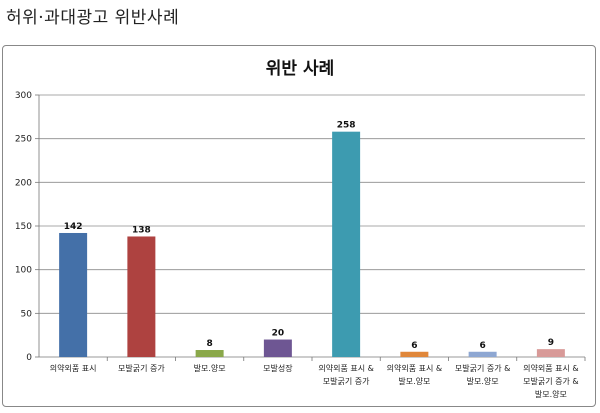  I want to click on chart-title: 위반 사례, so click(300, 69).